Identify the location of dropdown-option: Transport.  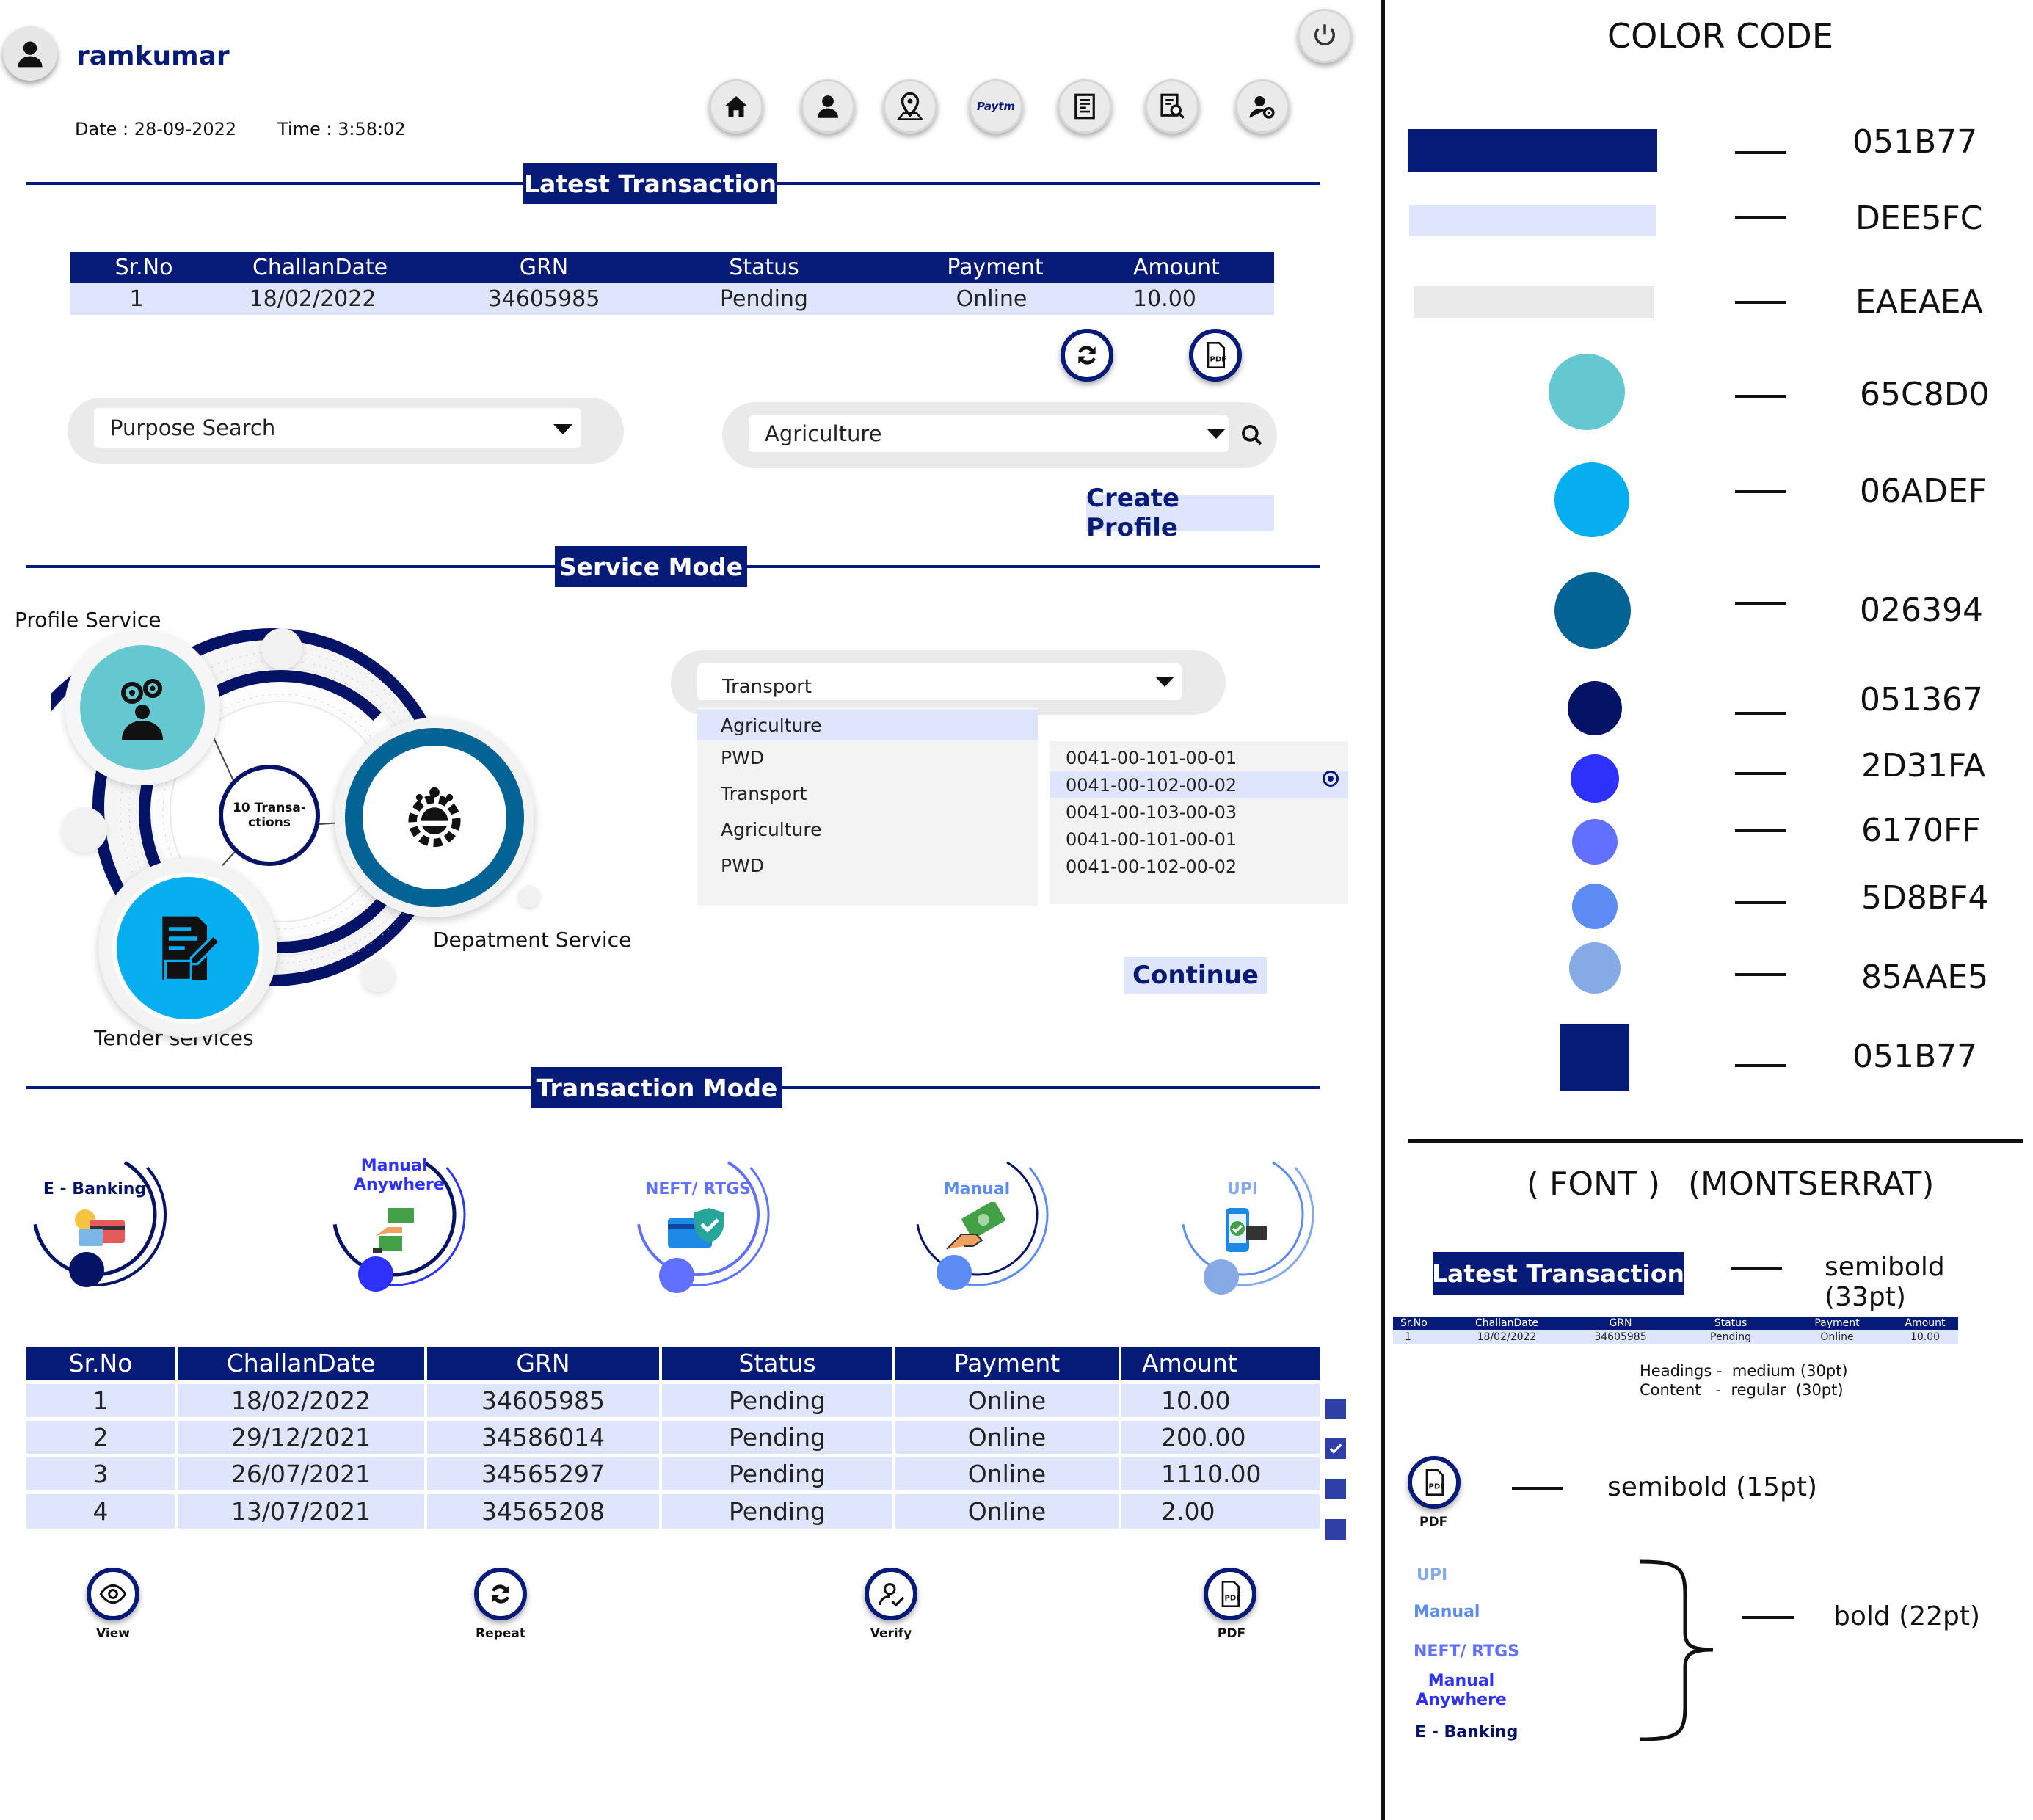
(764, 793).